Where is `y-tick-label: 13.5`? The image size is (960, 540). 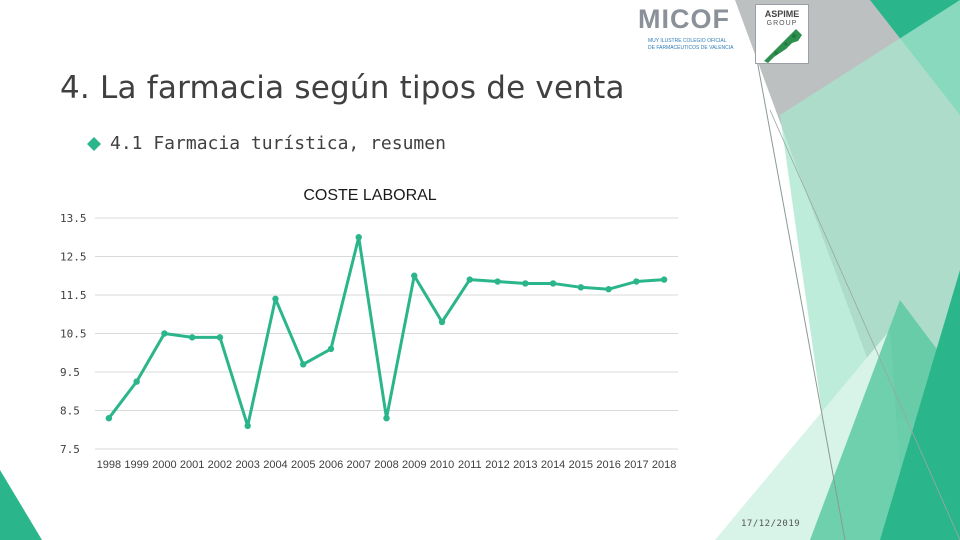 y-tick-label: 13.5 is located at coordinates (73, 218).